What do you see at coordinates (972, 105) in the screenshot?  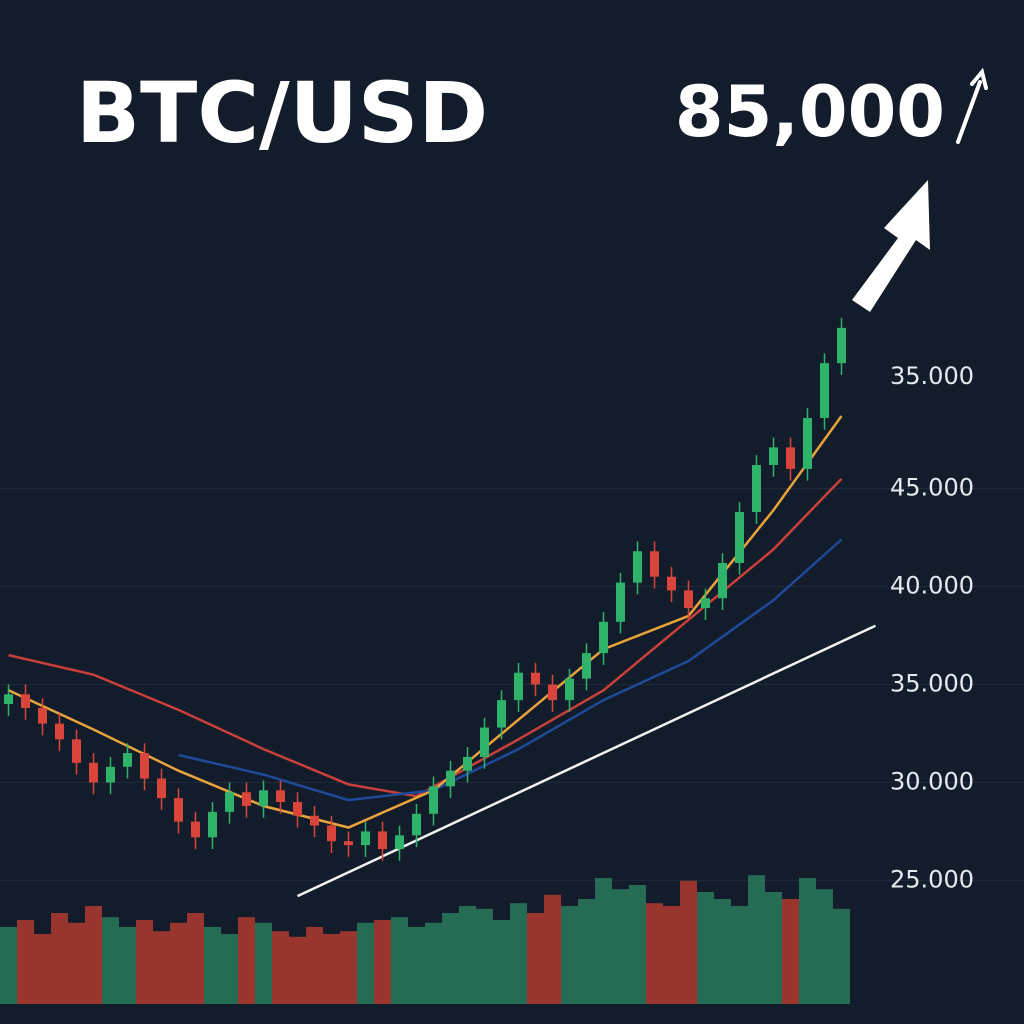 I see `price-arrow-icon` at bounding box center [972, 105].